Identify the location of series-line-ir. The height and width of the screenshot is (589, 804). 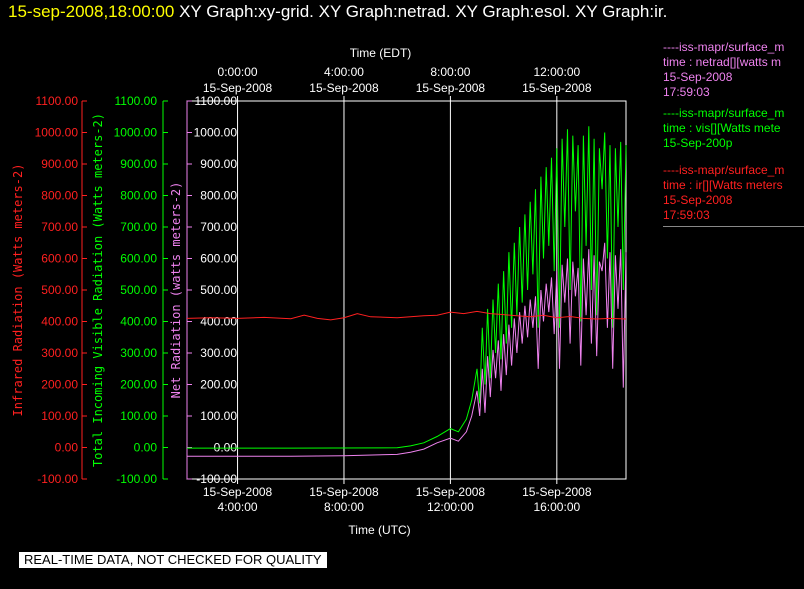
(406, 315).